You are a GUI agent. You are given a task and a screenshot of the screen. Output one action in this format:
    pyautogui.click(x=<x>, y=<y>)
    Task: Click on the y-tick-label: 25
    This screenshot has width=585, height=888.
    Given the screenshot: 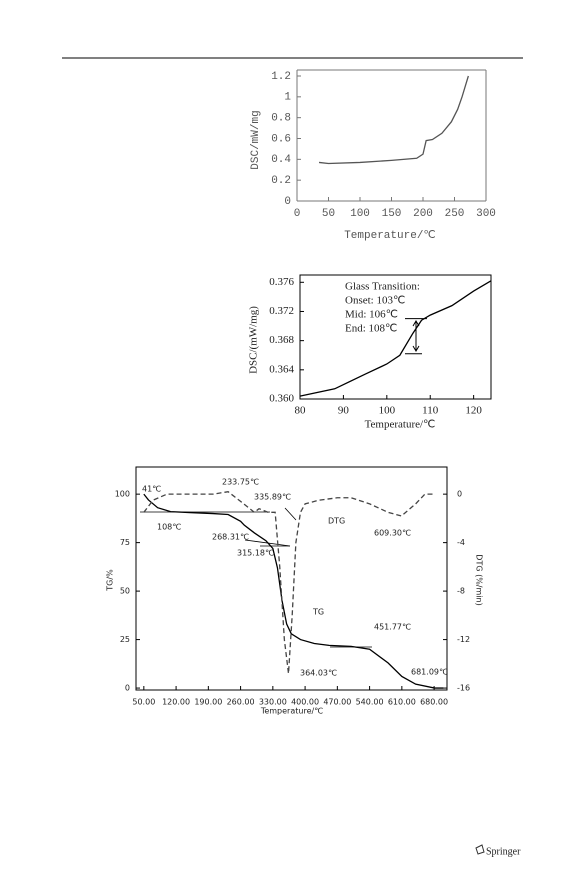 What is the action you would take?
    pyautogui.click(x=125, y=639)
    